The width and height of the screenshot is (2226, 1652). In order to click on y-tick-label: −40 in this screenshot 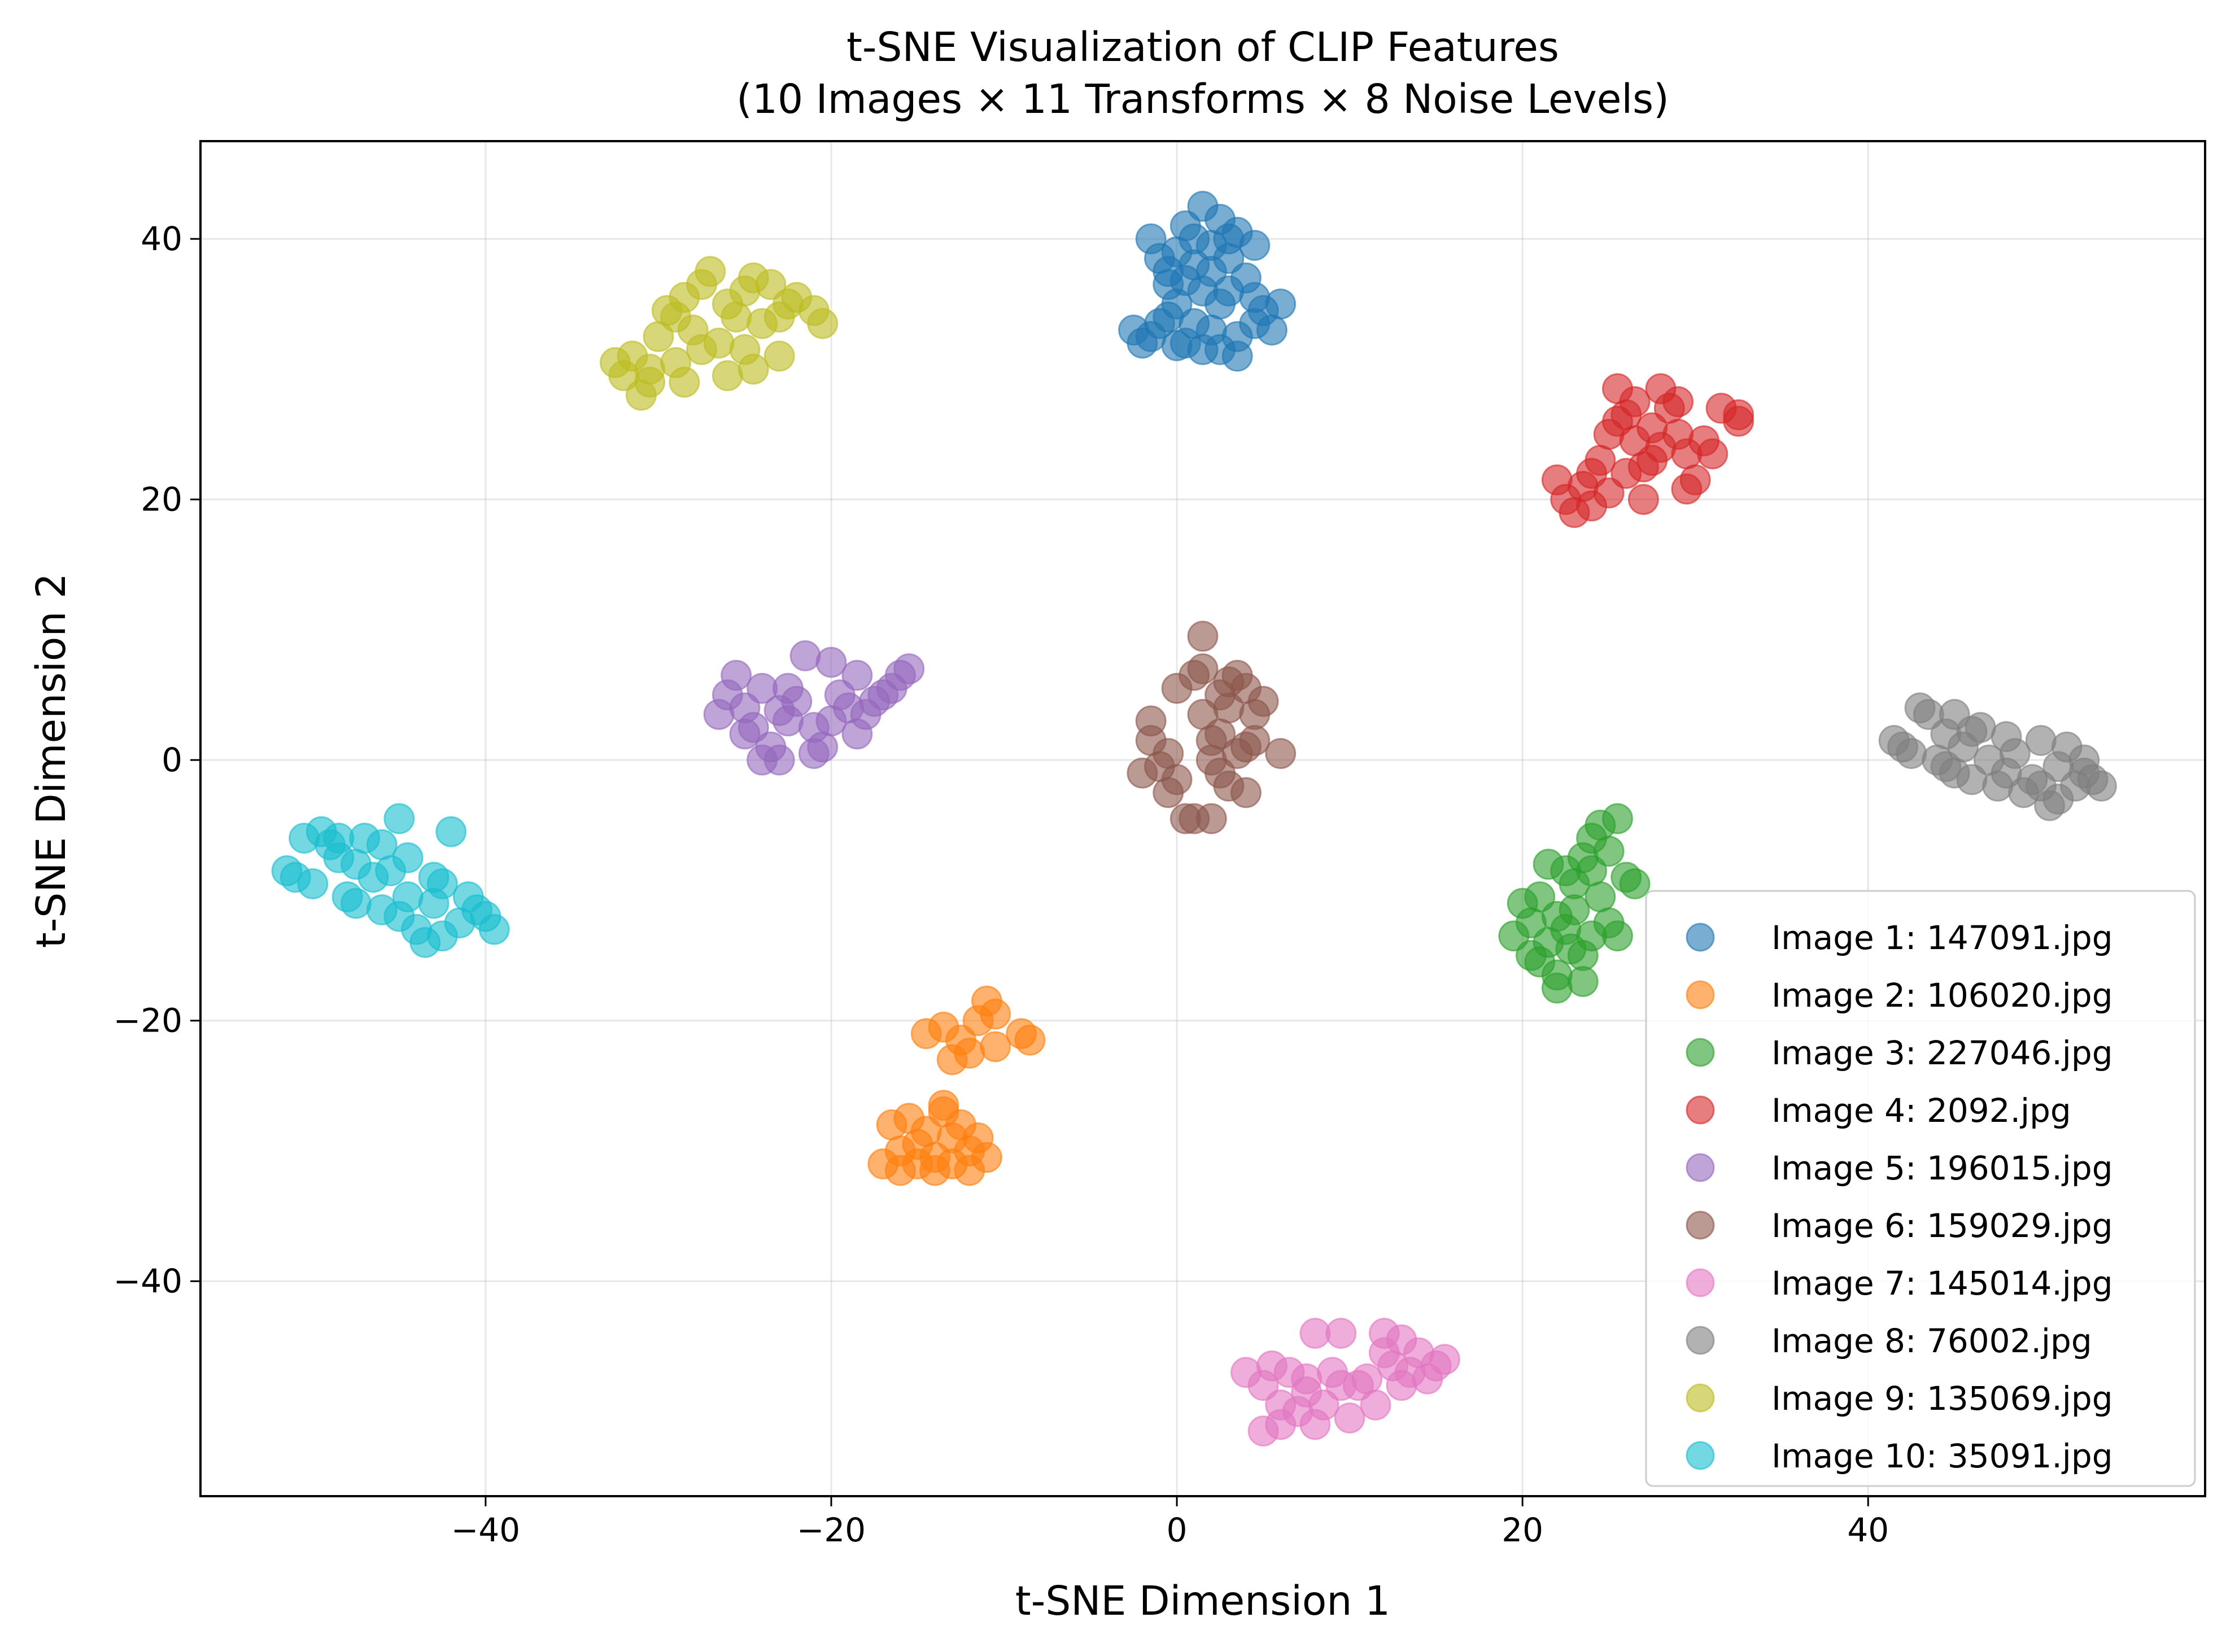, I will do `click(148, 1281)`.